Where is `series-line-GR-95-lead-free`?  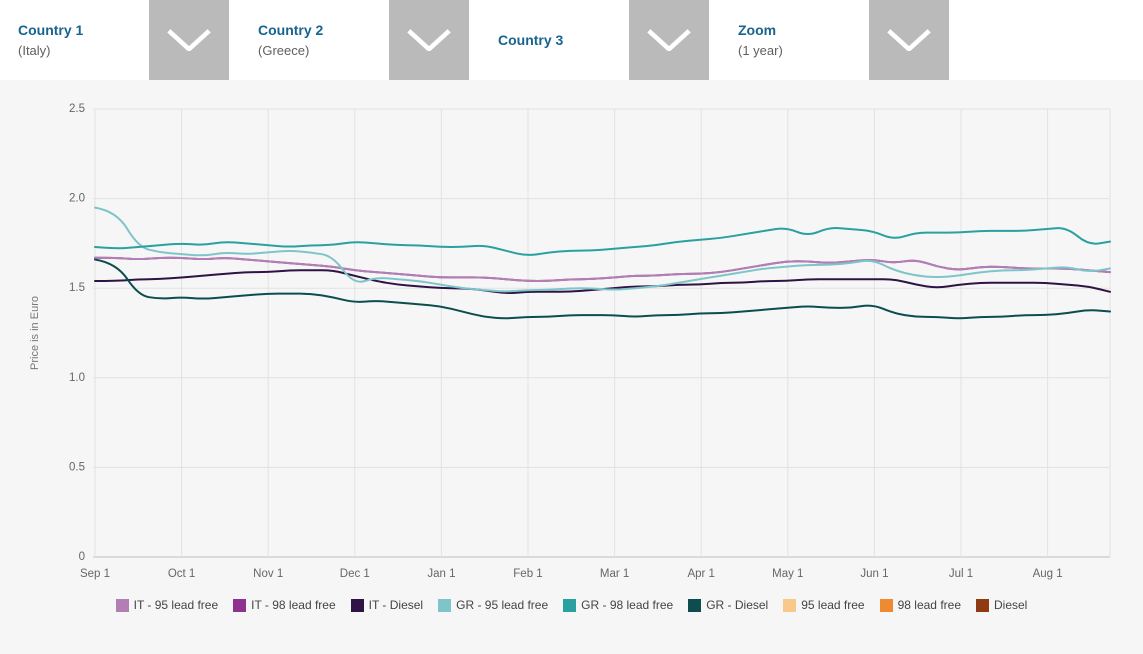 series-line-GR-95-lead-free is located at coordinates (602, 249).